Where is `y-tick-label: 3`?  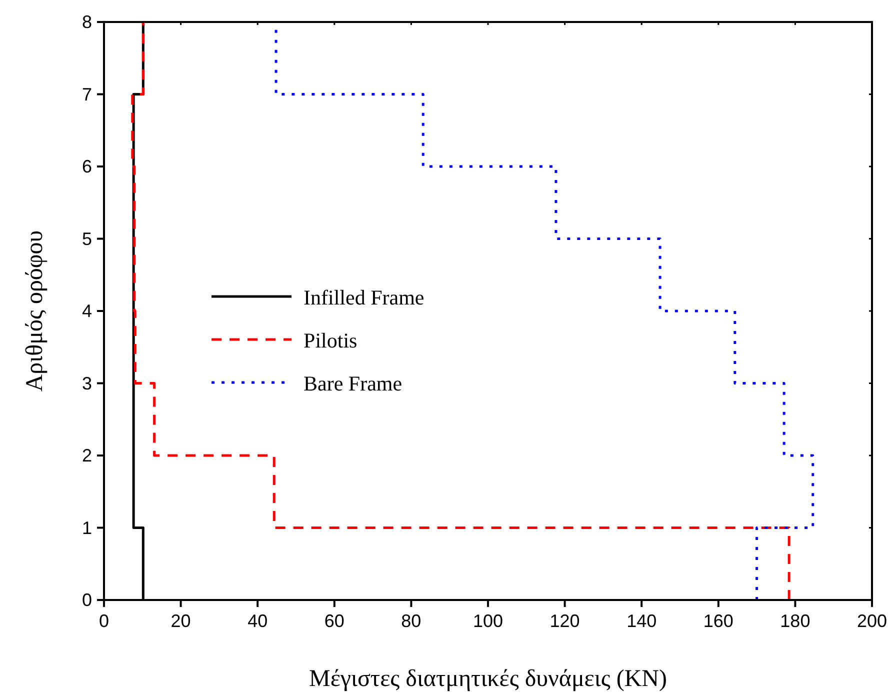
y-tick-label: 3 is located at coordinates (87, 383).